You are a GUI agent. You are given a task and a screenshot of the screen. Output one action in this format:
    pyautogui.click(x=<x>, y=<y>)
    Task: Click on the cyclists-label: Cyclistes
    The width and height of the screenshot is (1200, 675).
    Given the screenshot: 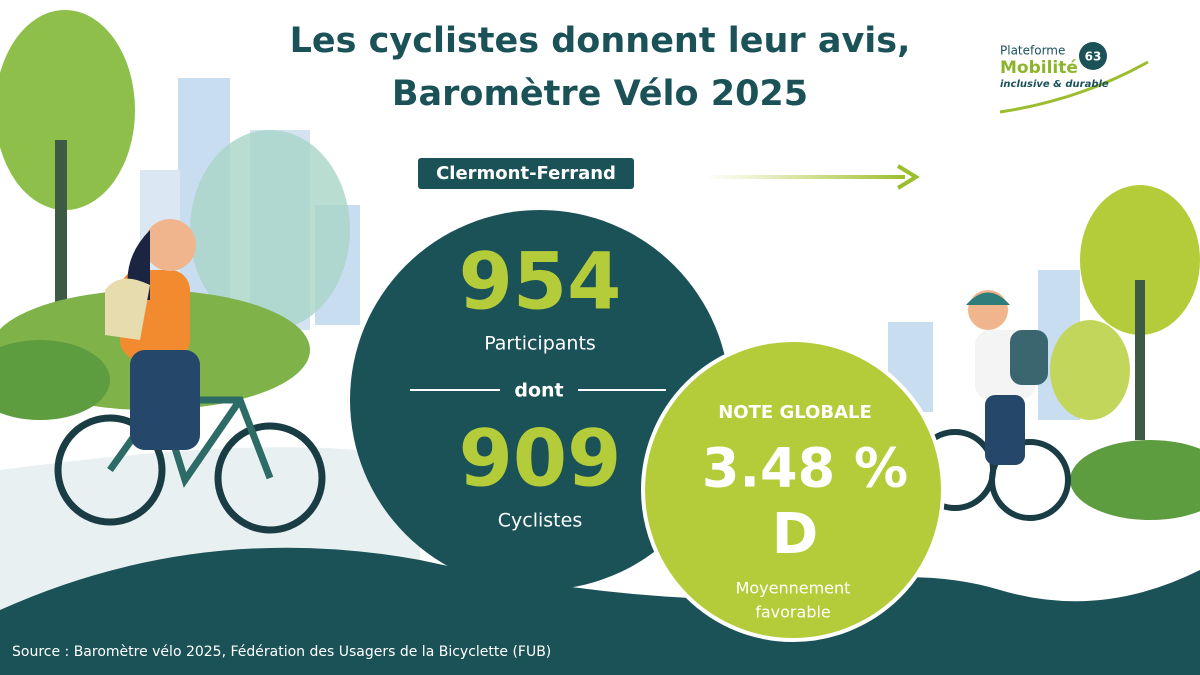 What is the action you would take?
    pyautogui.click(x=540, y=521)
    